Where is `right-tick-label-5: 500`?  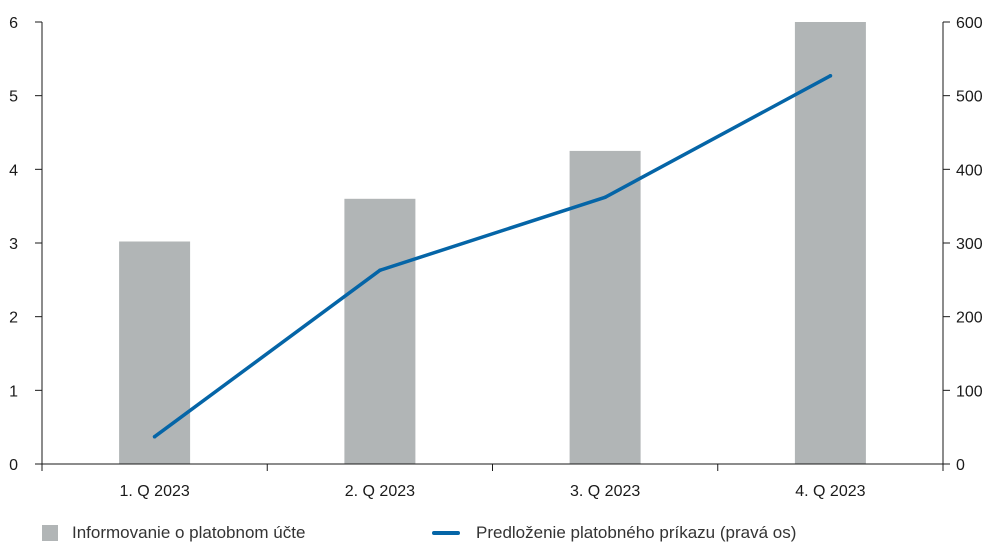
right-tick-label-5: 500 is located at coordinates (969, 97).